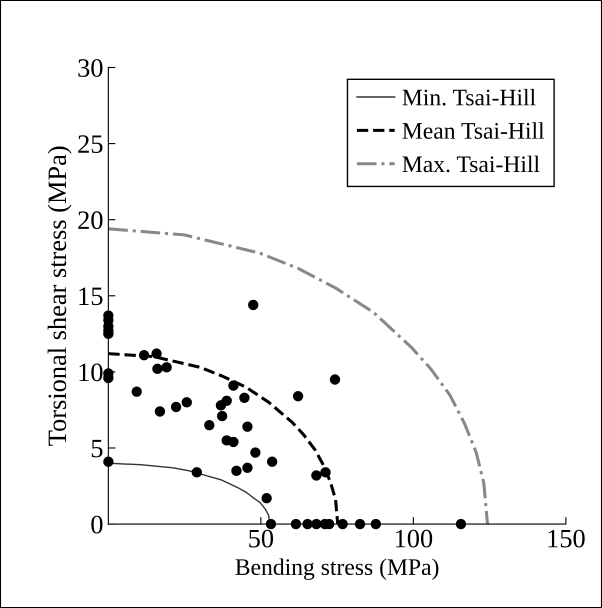 The height and width of the screenshot is (608, 602). What do you see at coordinates (336, 569) in the screenshot?
I see `x-axis-title: Bending stress (MPa)` at bounding box center [336, 569].